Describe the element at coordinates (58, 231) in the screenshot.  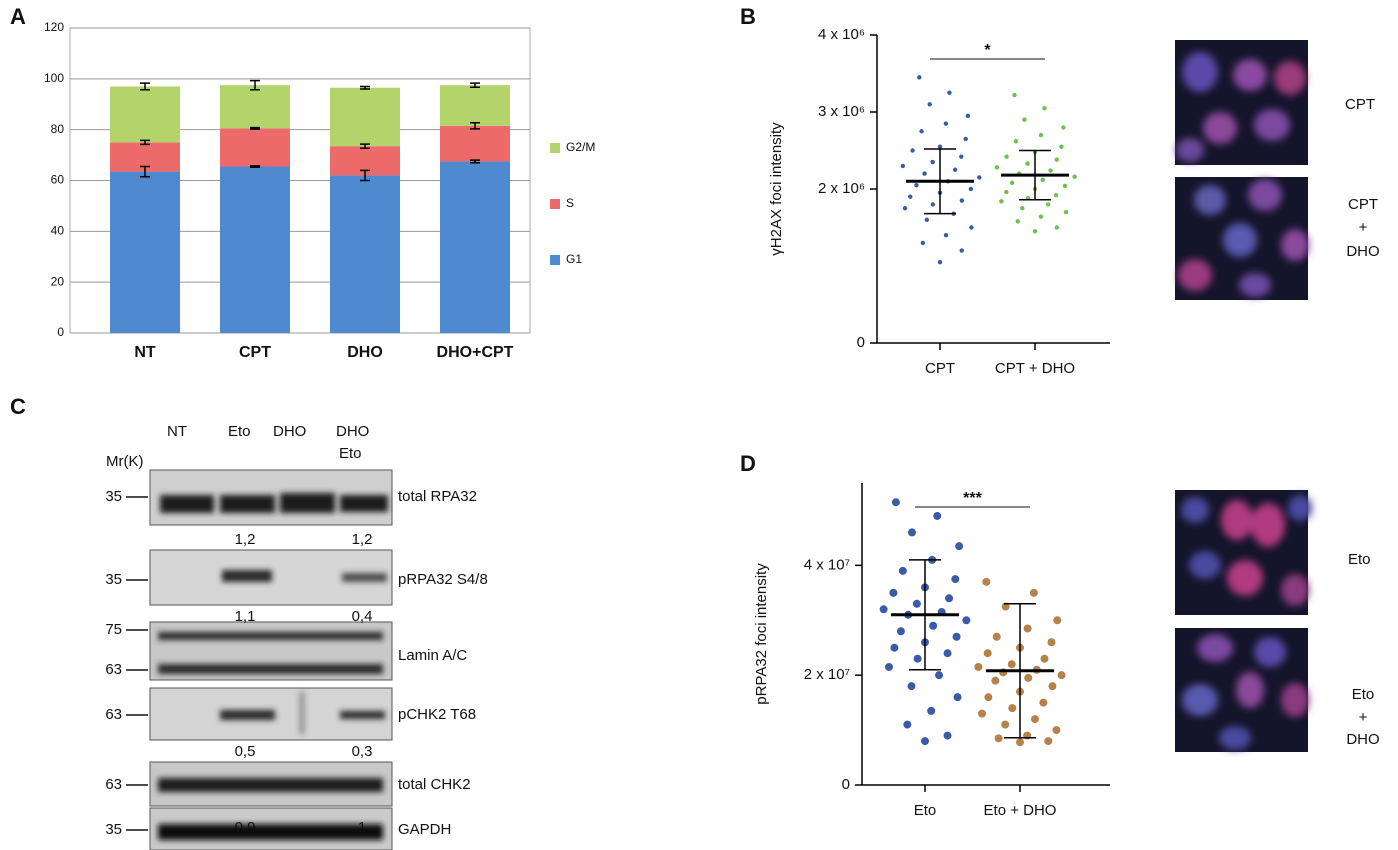
I see `y-tick-label: 40` at that location.